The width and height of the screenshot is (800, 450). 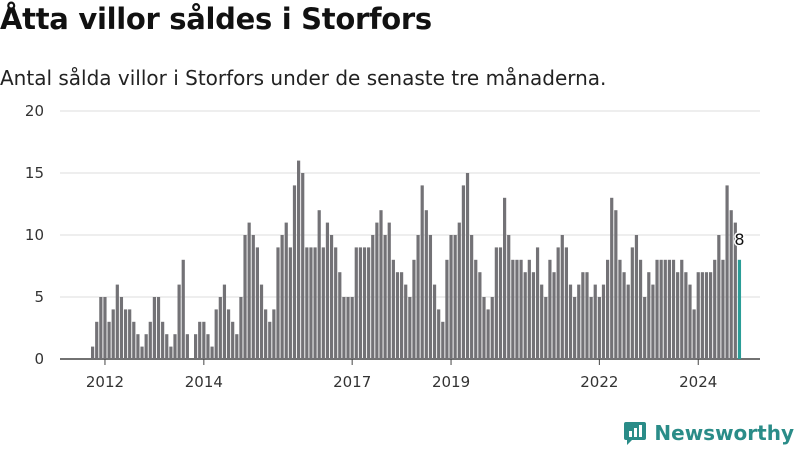 What do you see at coordinates (34, 235) in the screenshot?
I see `y-axis: 0 5 10 15 20` at bounding box center [34, 235].